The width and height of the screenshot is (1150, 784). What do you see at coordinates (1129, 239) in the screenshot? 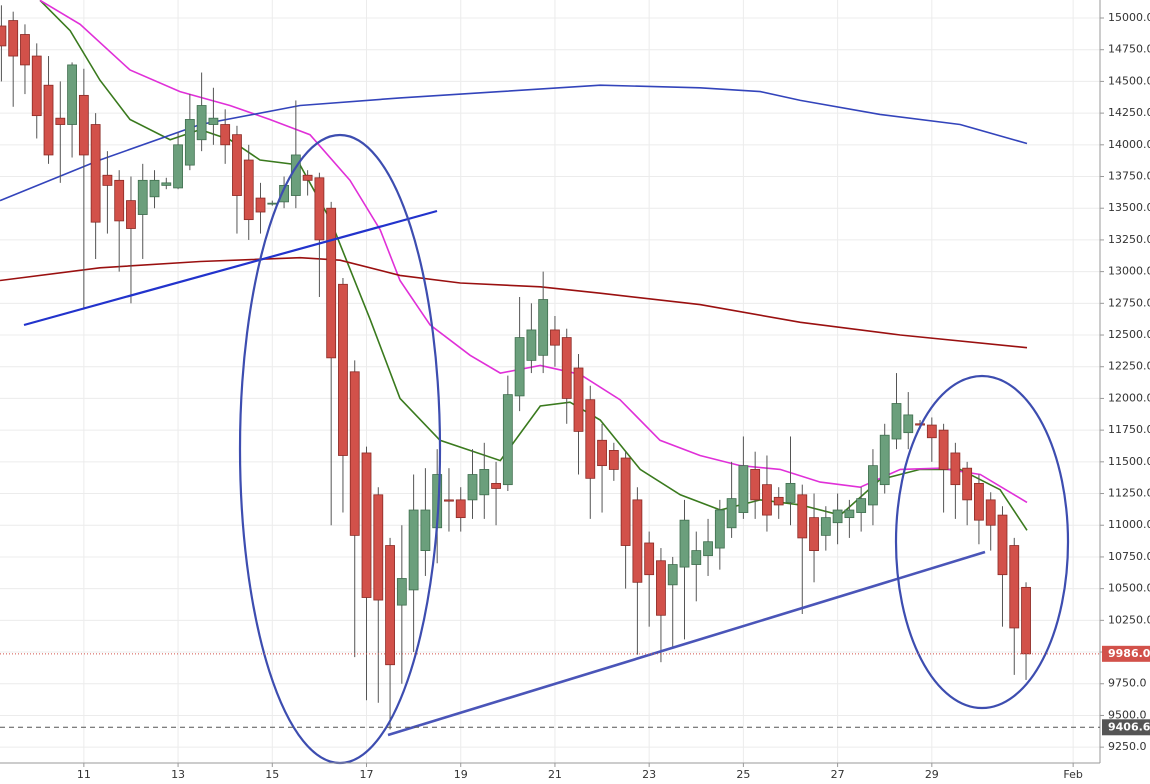
I see `y-tick-label: 13250.0` at bounding box center [1129, 239].